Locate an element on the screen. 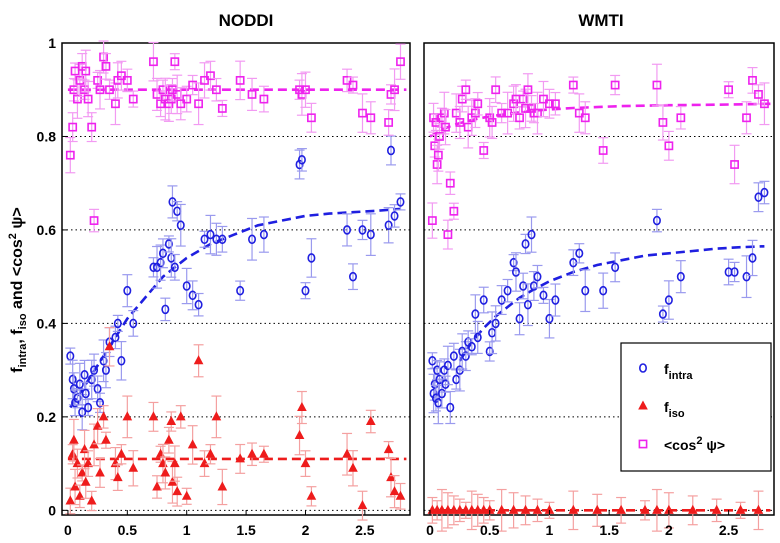 The image size is (780, 543). x-tick-label: 2 is located at coordinates (669, 530).